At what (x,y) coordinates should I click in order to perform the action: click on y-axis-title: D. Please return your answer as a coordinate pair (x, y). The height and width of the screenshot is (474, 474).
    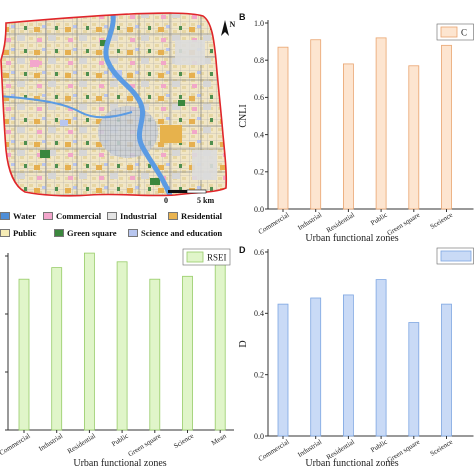
    Looking at the image, I should click on (243, 343).